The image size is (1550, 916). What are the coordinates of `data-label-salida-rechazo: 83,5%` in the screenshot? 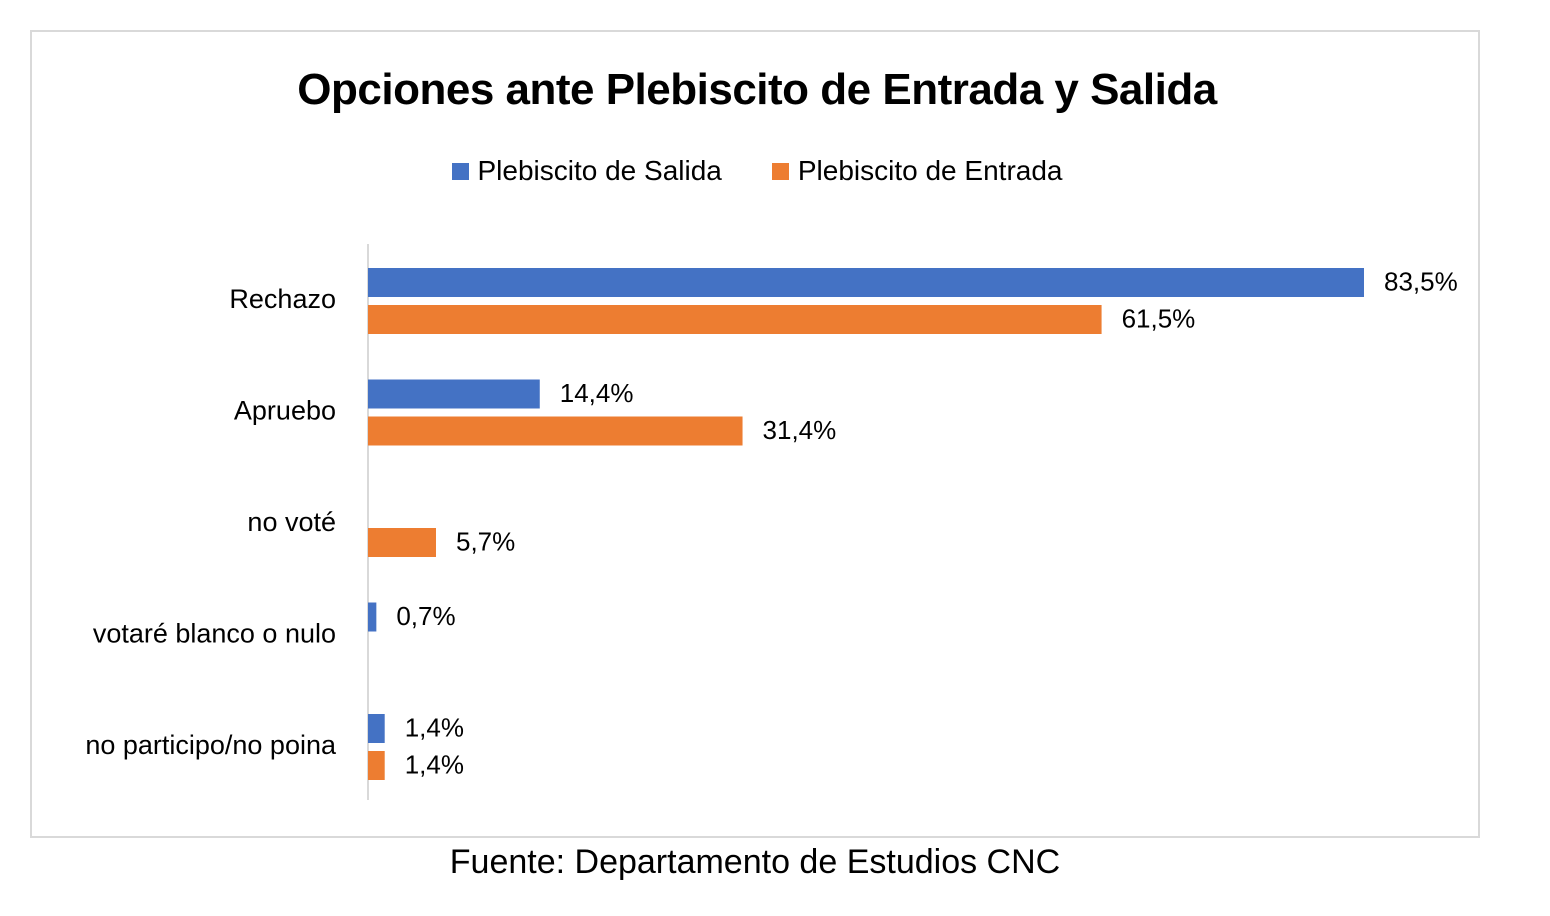 It's located at (1421, 281).